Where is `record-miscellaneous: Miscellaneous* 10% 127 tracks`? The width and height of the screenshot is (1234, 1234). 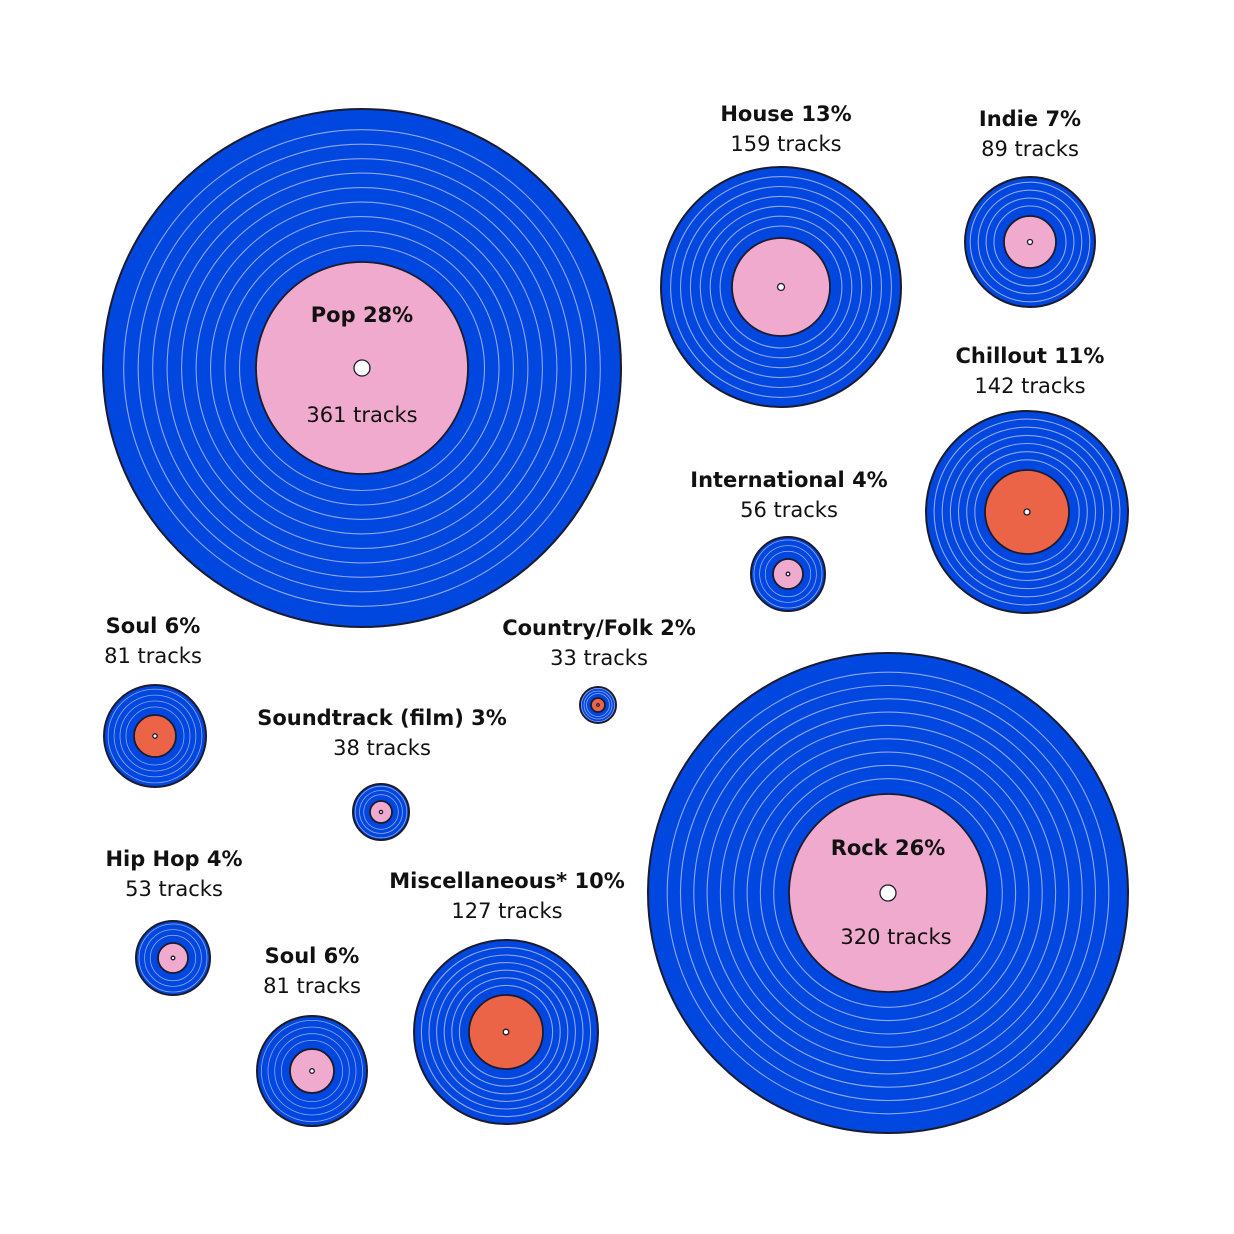
record-miscellaneous: Miscellaneous* 10% 127 tracks is located at coordinates (507, 997).